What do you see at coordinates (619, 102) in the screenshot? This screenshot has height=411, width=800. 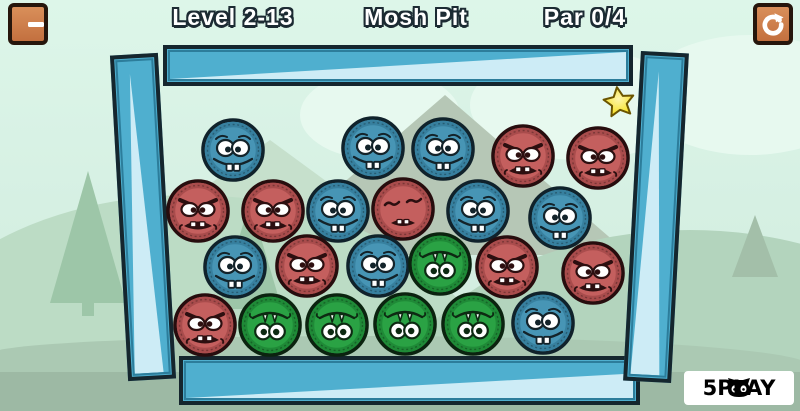 I see `star-pickup` at bounding box center [619, 102].